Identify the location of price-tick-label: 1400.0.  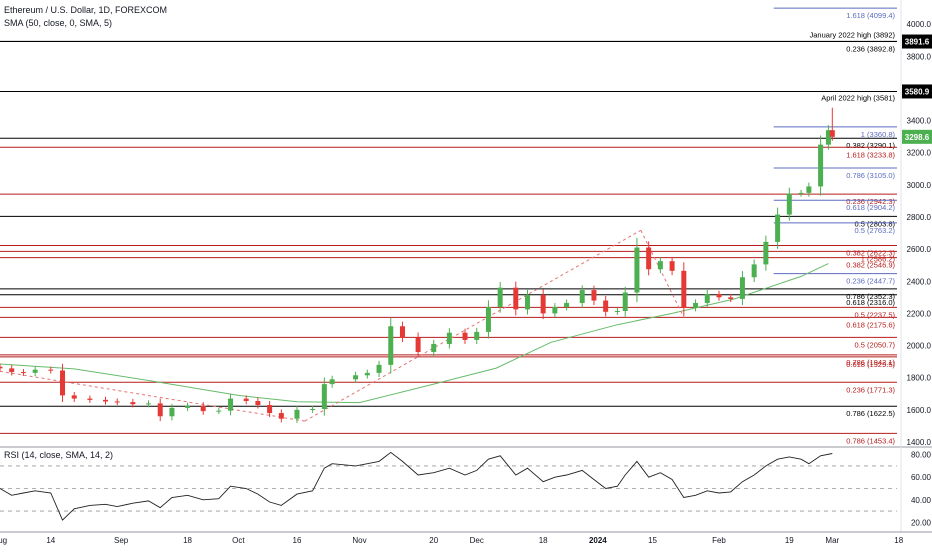
(919, 442).